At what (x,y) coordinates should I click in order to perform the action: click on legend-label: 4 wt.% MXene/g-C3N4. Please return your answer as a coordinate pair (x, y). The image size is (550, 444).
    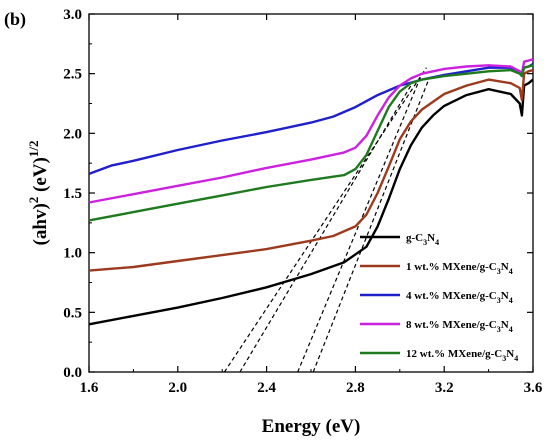
    Looking at the image, I should click on (459, 297).